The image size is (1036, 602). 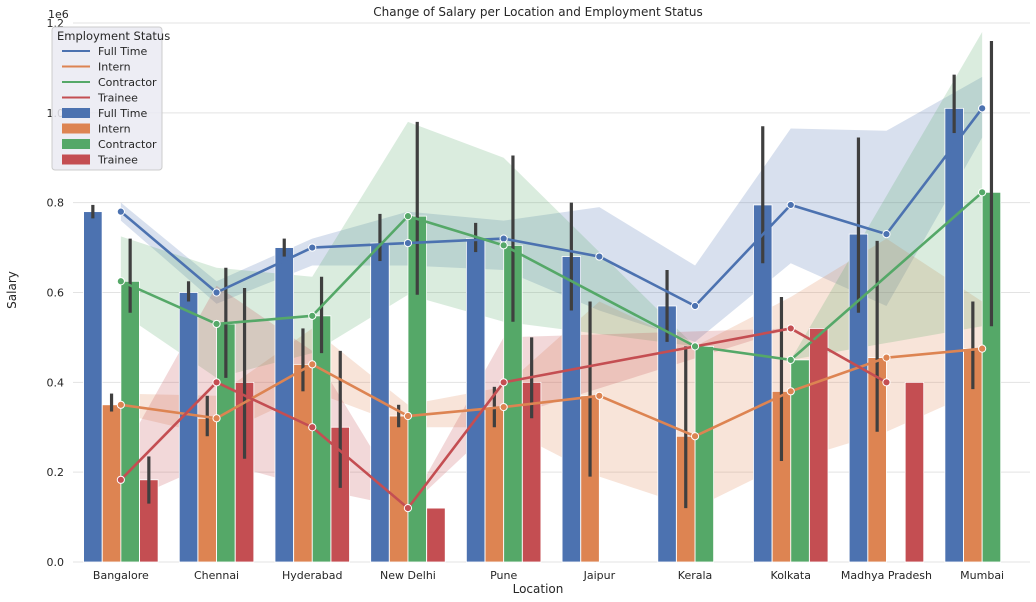 I want to click on bar-full-time-new-delhi, so click(x=380, y=402).